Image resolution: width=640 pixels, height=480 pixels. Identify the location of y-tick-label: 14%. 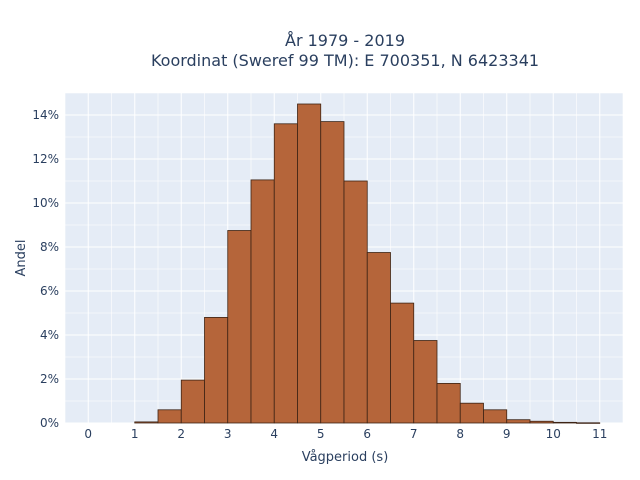
(45, 115).